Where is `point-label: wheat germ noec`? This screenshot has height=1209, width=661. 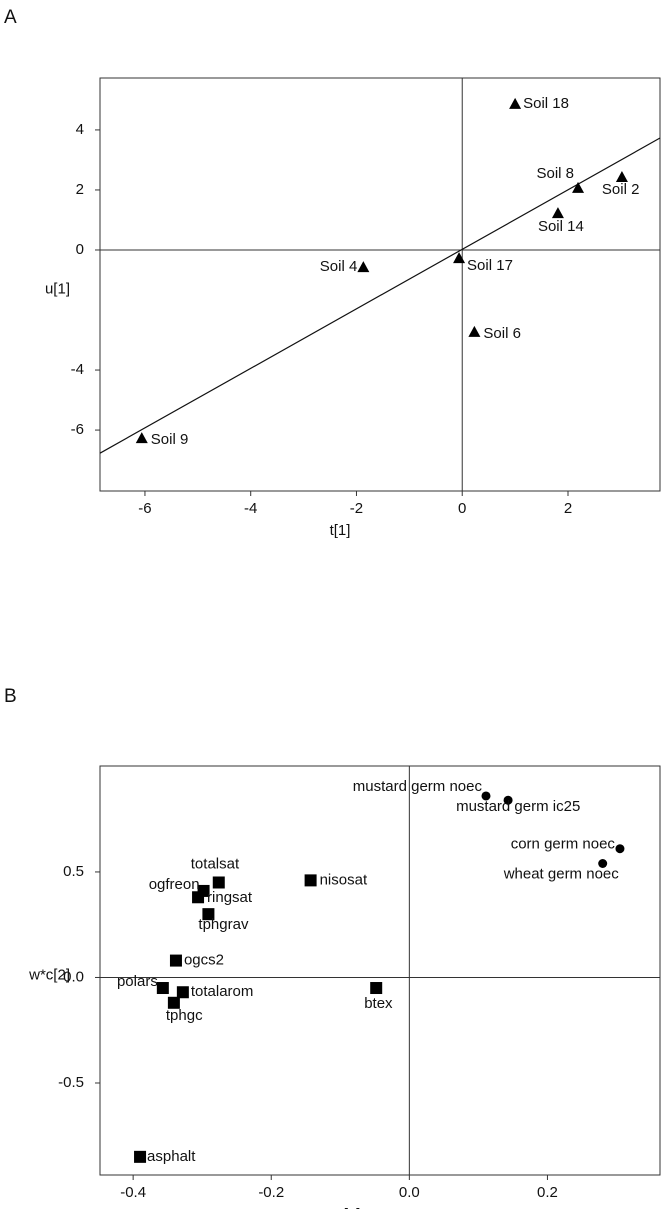 point-label: wheat germ noec is located at coordinates (561, 873).